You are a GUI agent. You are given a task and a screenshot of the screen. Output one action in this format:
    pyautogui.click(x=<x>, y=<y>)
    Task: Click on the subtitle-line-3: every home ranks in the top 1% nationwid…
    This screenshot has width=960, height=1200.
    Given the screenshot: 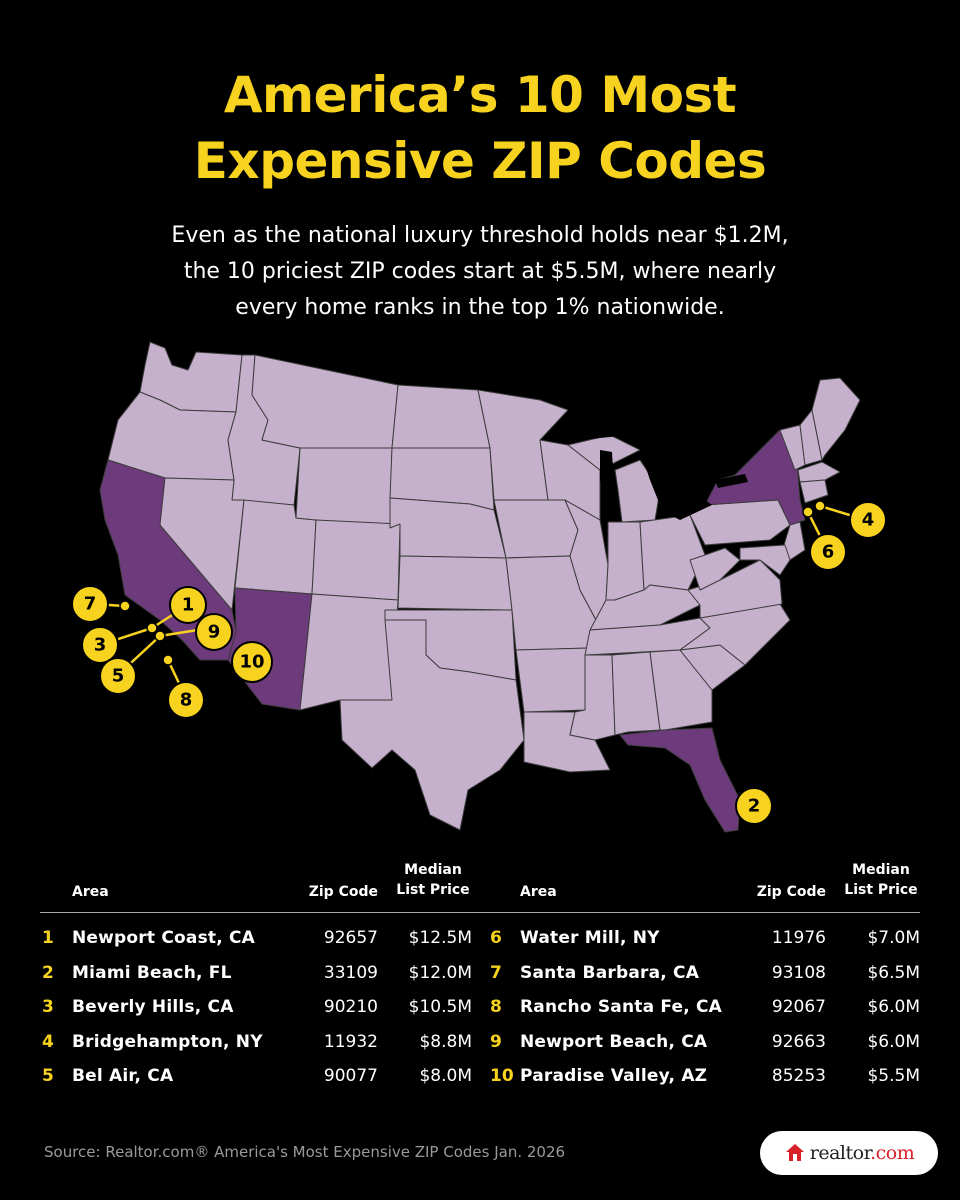 What is the action you would take?
    pyautogui.click(x=480, y=307)
    